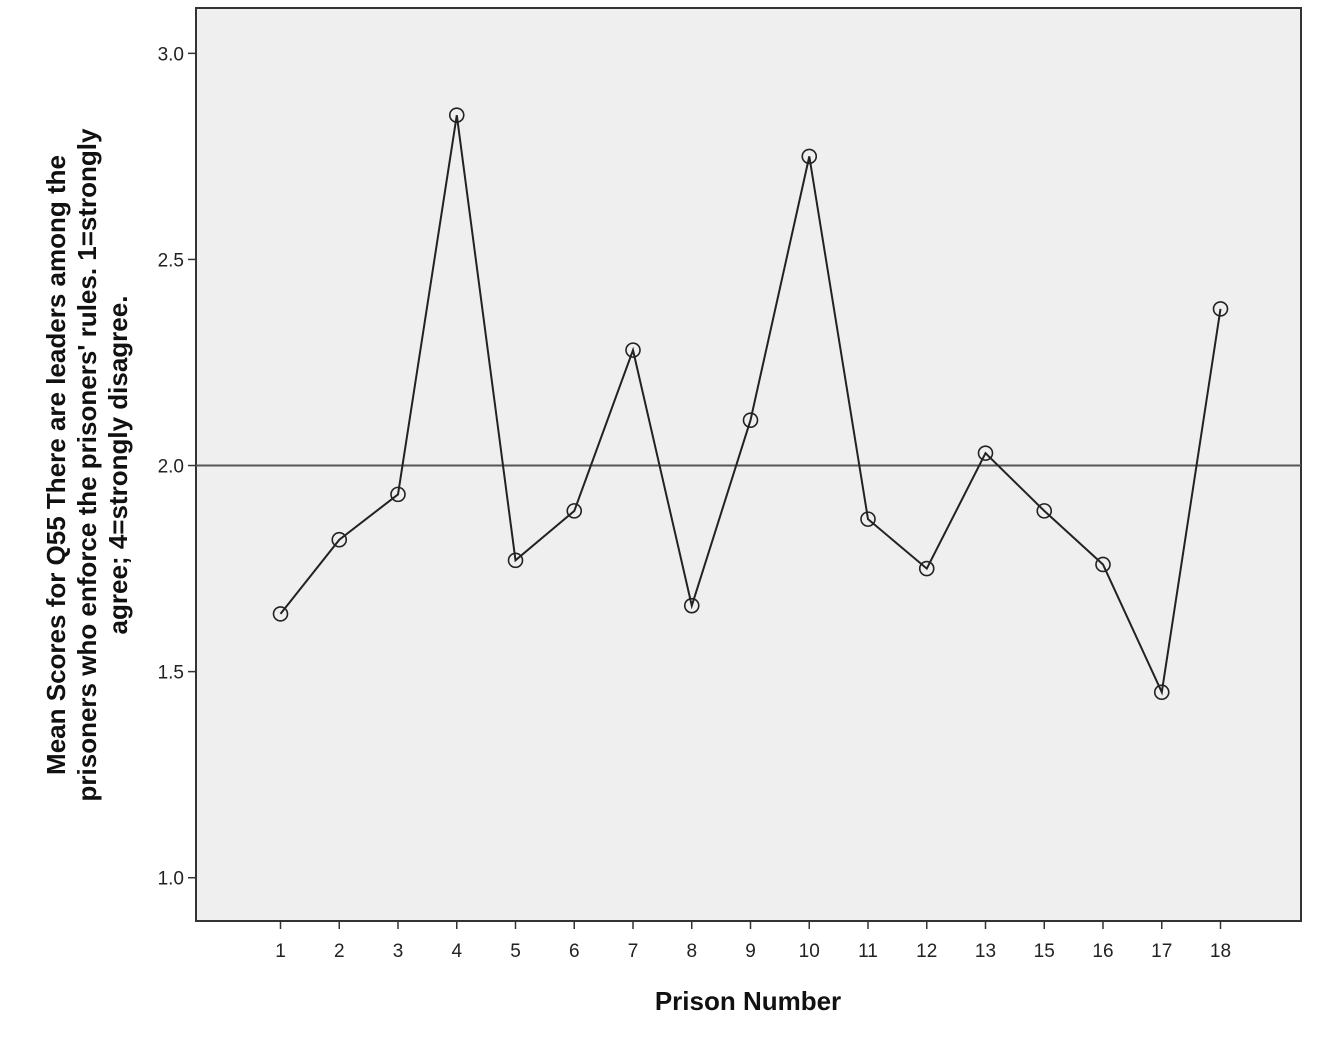 The height and width of the screenshot is (1051, 1319). What do you see at coordinates (748, 1001) in the screenshot?
I see `x-axis-title: Prison Number` at bounding box center [748, 1001].